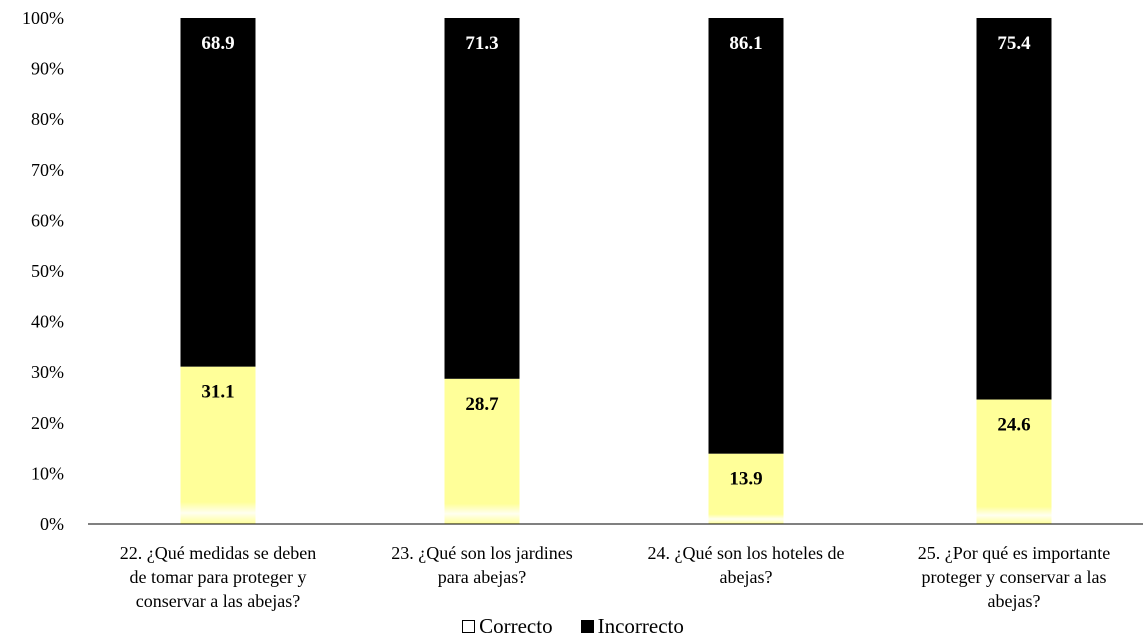 Image resolution: width=1146 pixels, height=639 pixels. What do you see at coordinates (745, 479) in the screenshot?
I see `data-label-correcto: 13.9` at bounding box center [745, 479].